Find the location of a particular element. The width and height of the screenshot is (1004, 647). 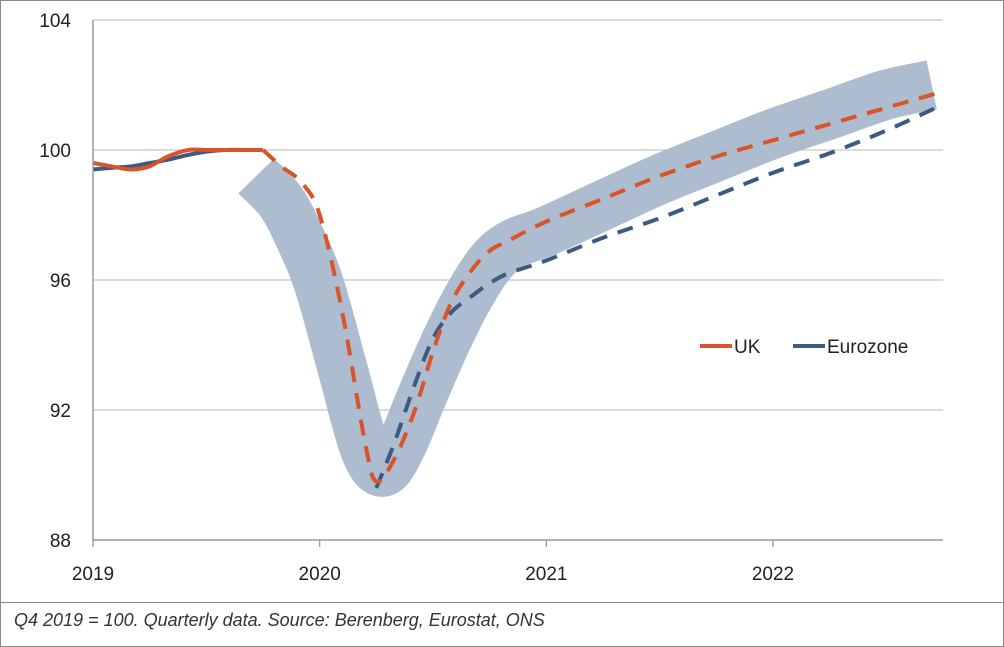

y-tick-104: 104 is located at coordinates (55, 21).